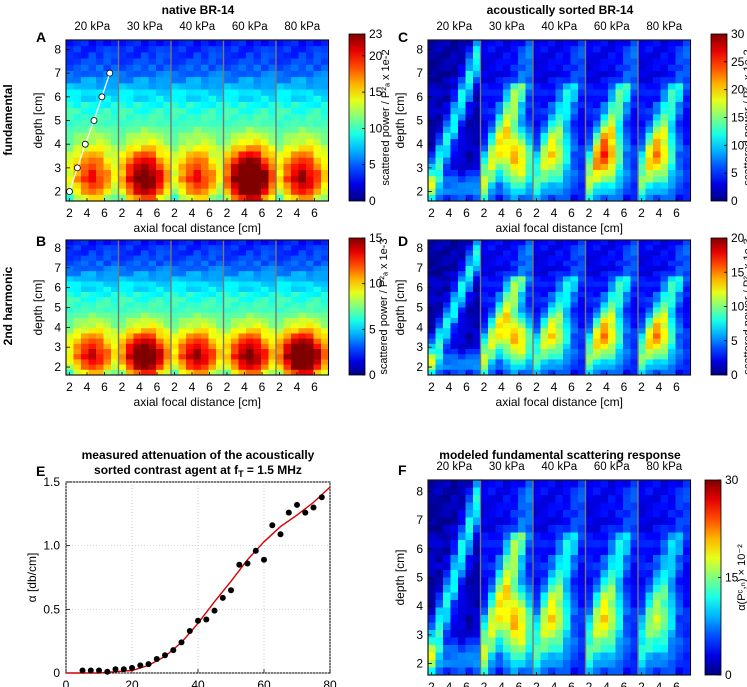  Describe the element at coordinates (330, 682) in the screenshot. I see `x-tick-label: 80` at that location.